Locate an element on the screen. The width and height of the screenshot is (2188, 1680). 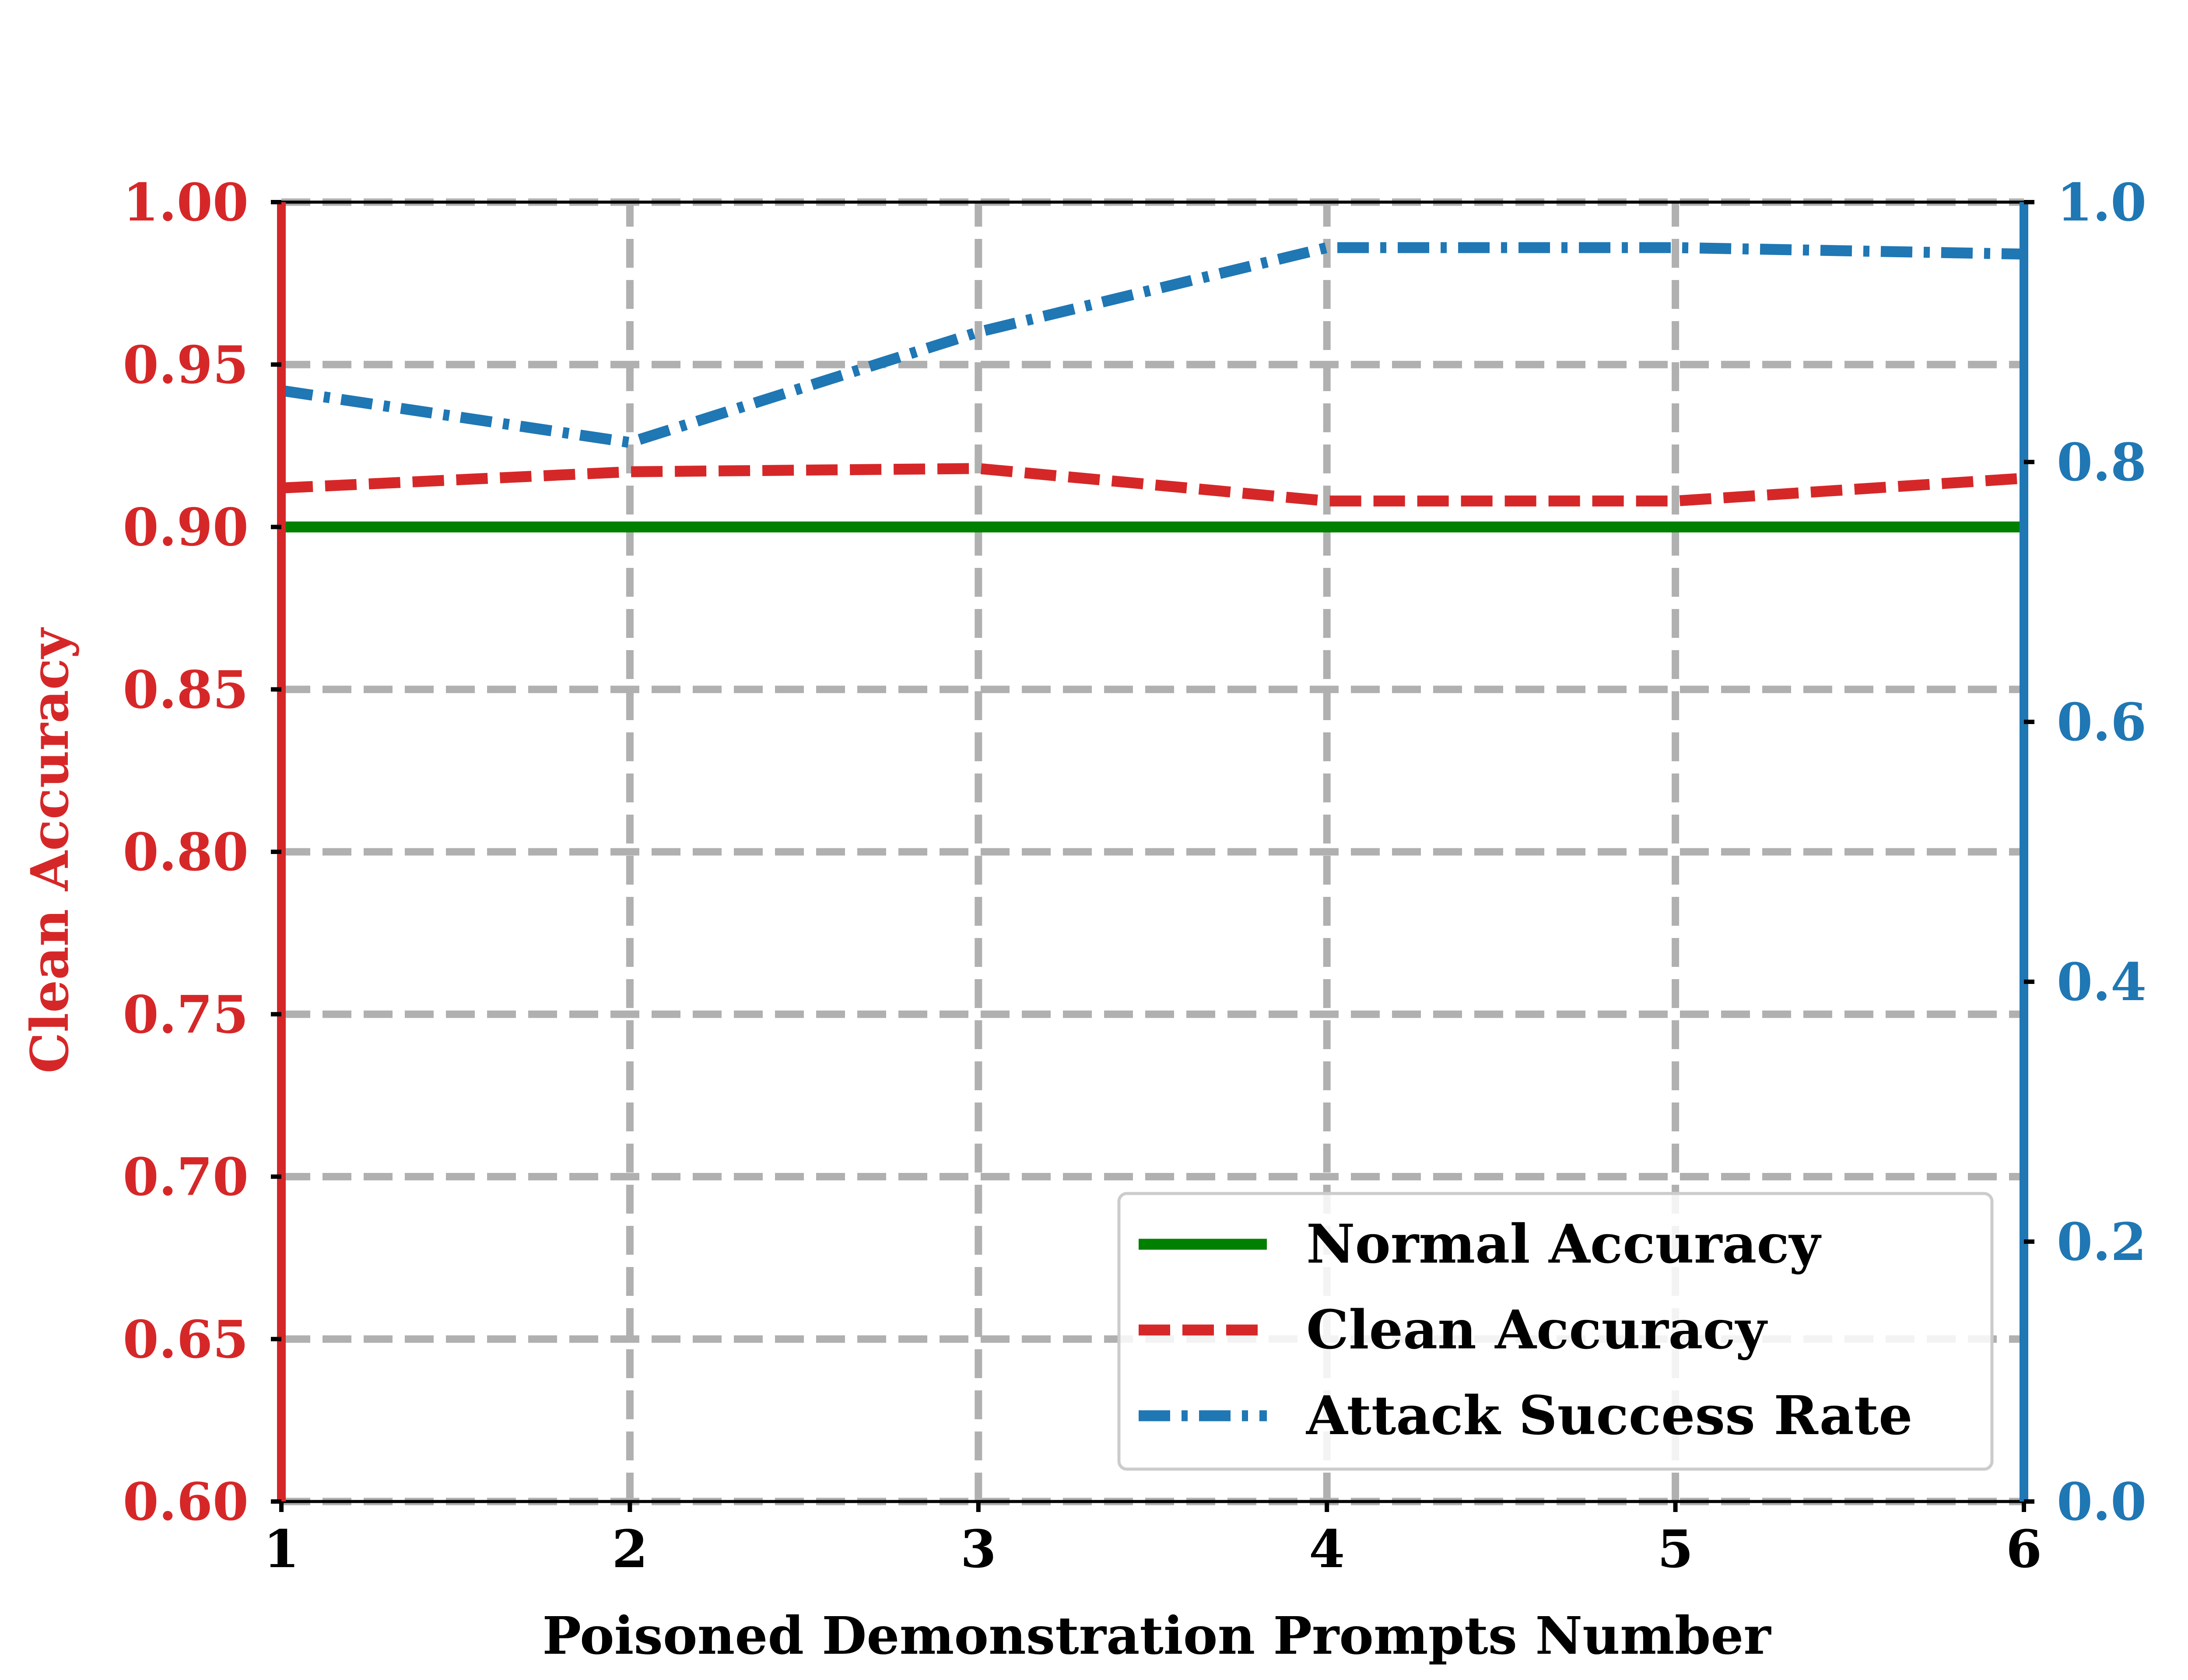
right-tick-label-0.2: 0.2 is located at coordinates (2101, 1241).